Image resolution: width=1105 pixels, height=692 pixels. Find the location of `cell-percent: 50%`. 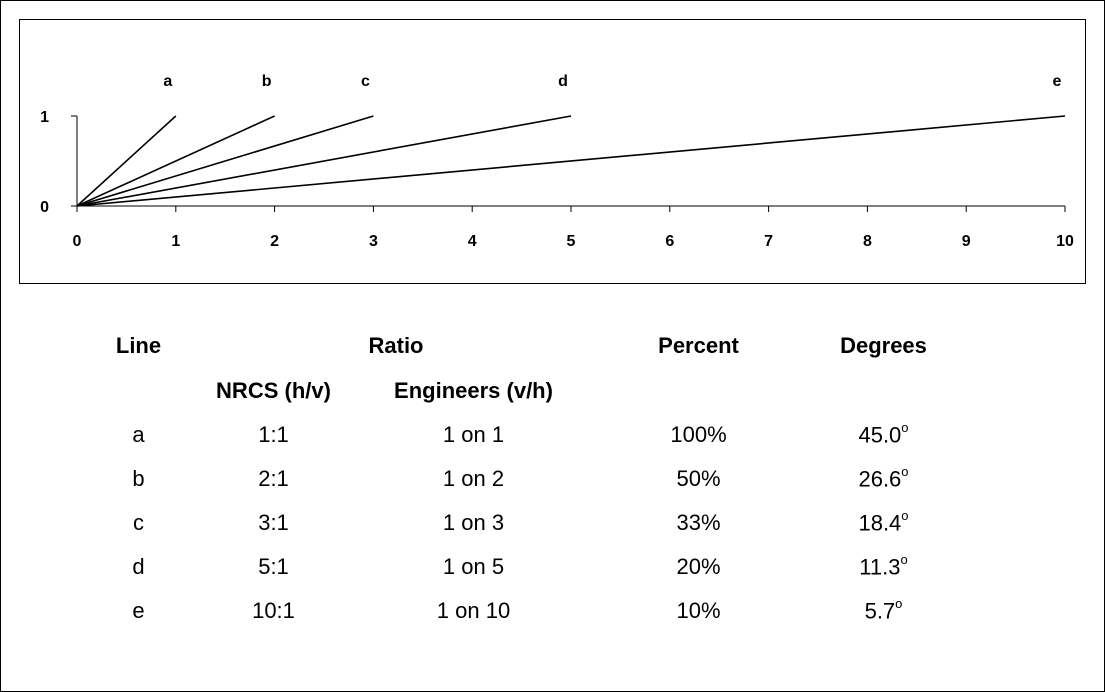

cell-percent: 50% is located at coordinates (698, 478).